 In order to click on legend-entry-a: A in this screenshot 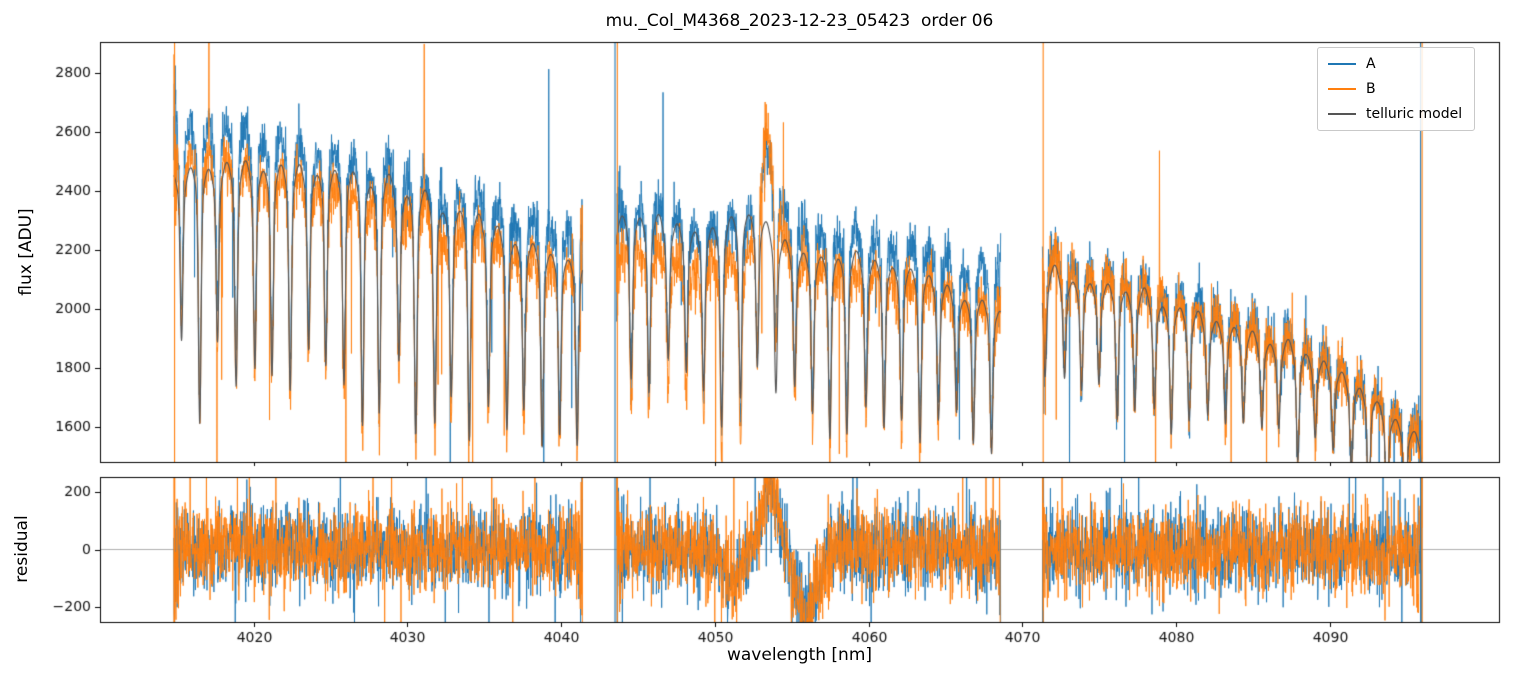, I will do `click(1395, 64)`.